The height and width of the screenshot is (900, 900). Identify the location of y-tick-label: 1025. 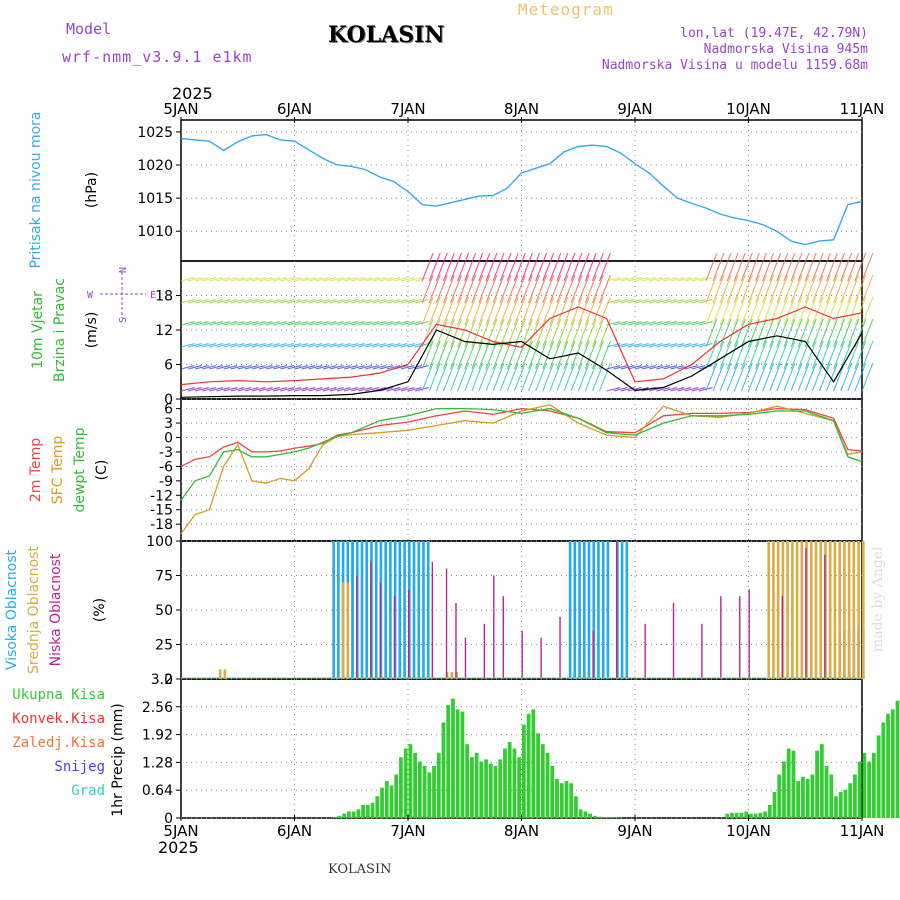
(155, 133).